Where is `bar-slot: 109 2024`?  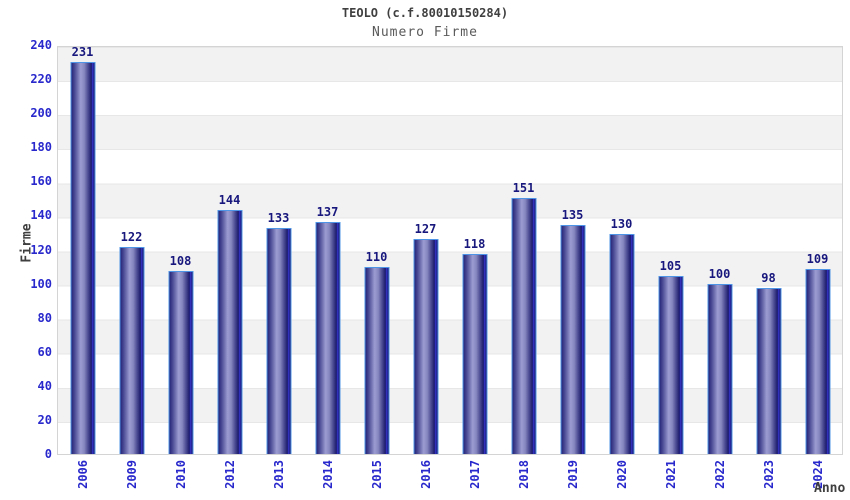
bar-slot: 109 2024 is located at coordinates (817, 268).